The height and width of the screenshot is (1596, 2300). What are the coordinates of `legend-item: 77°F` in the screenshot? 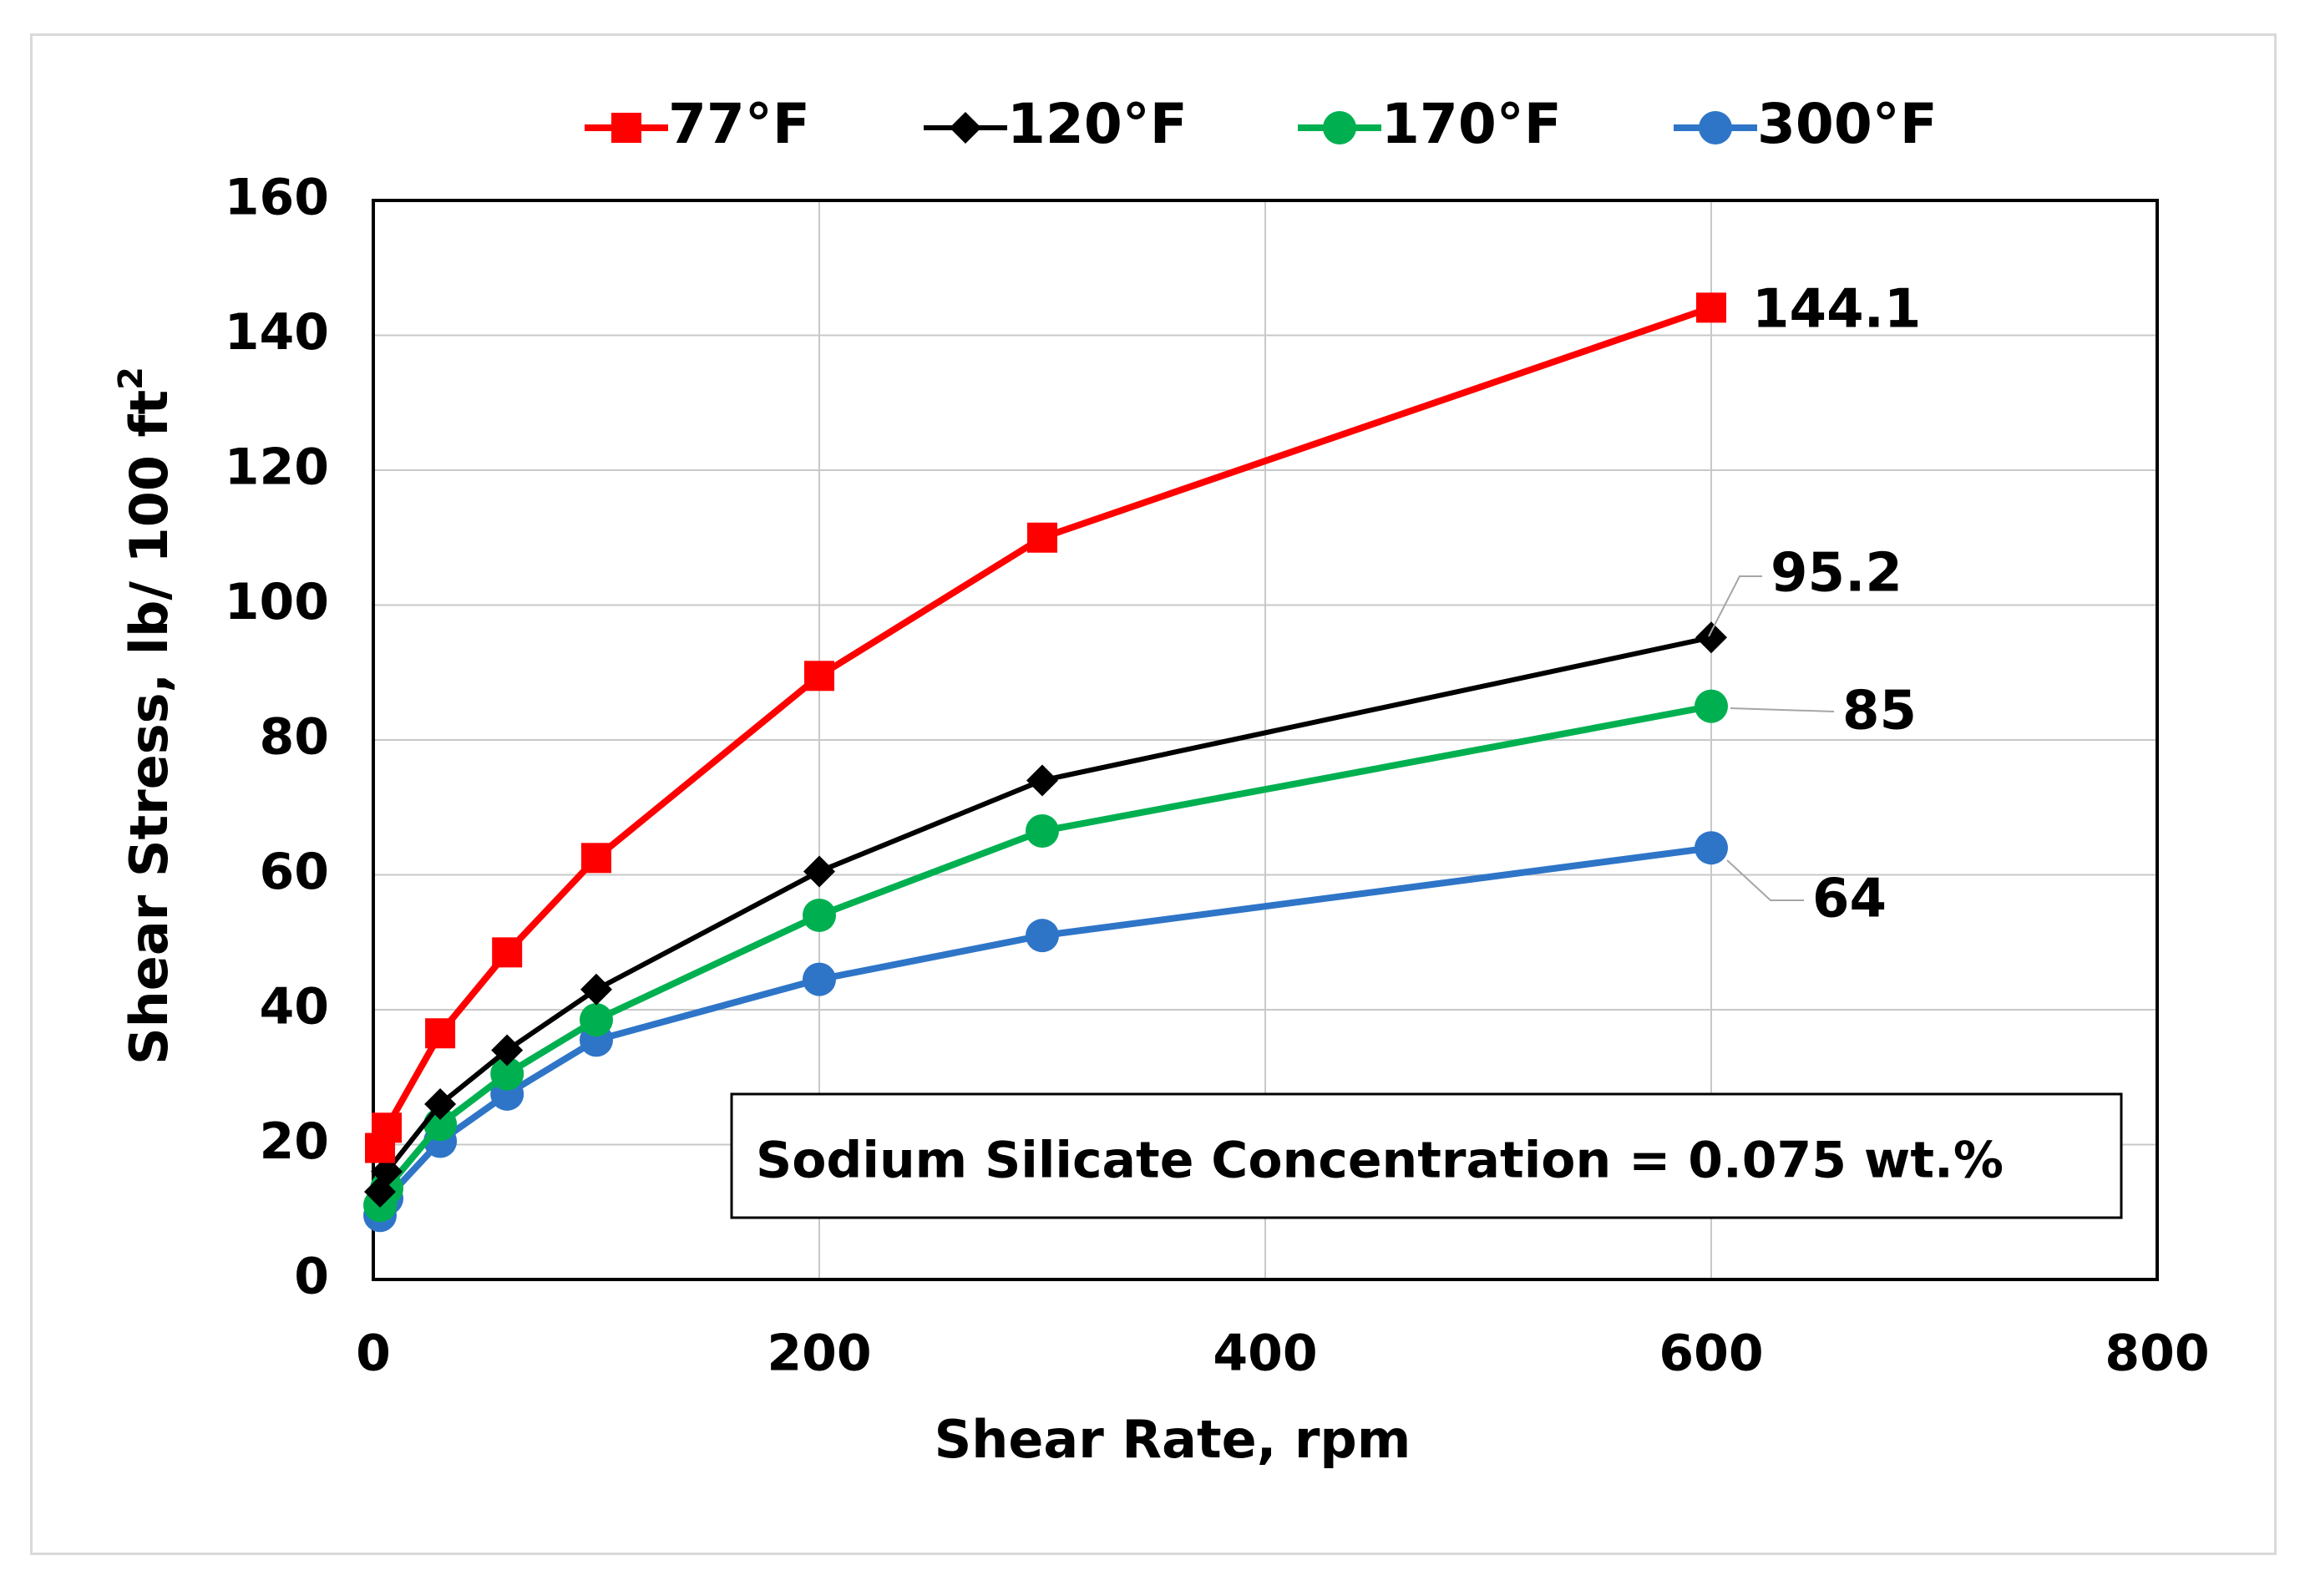 It's located at (697, 124).